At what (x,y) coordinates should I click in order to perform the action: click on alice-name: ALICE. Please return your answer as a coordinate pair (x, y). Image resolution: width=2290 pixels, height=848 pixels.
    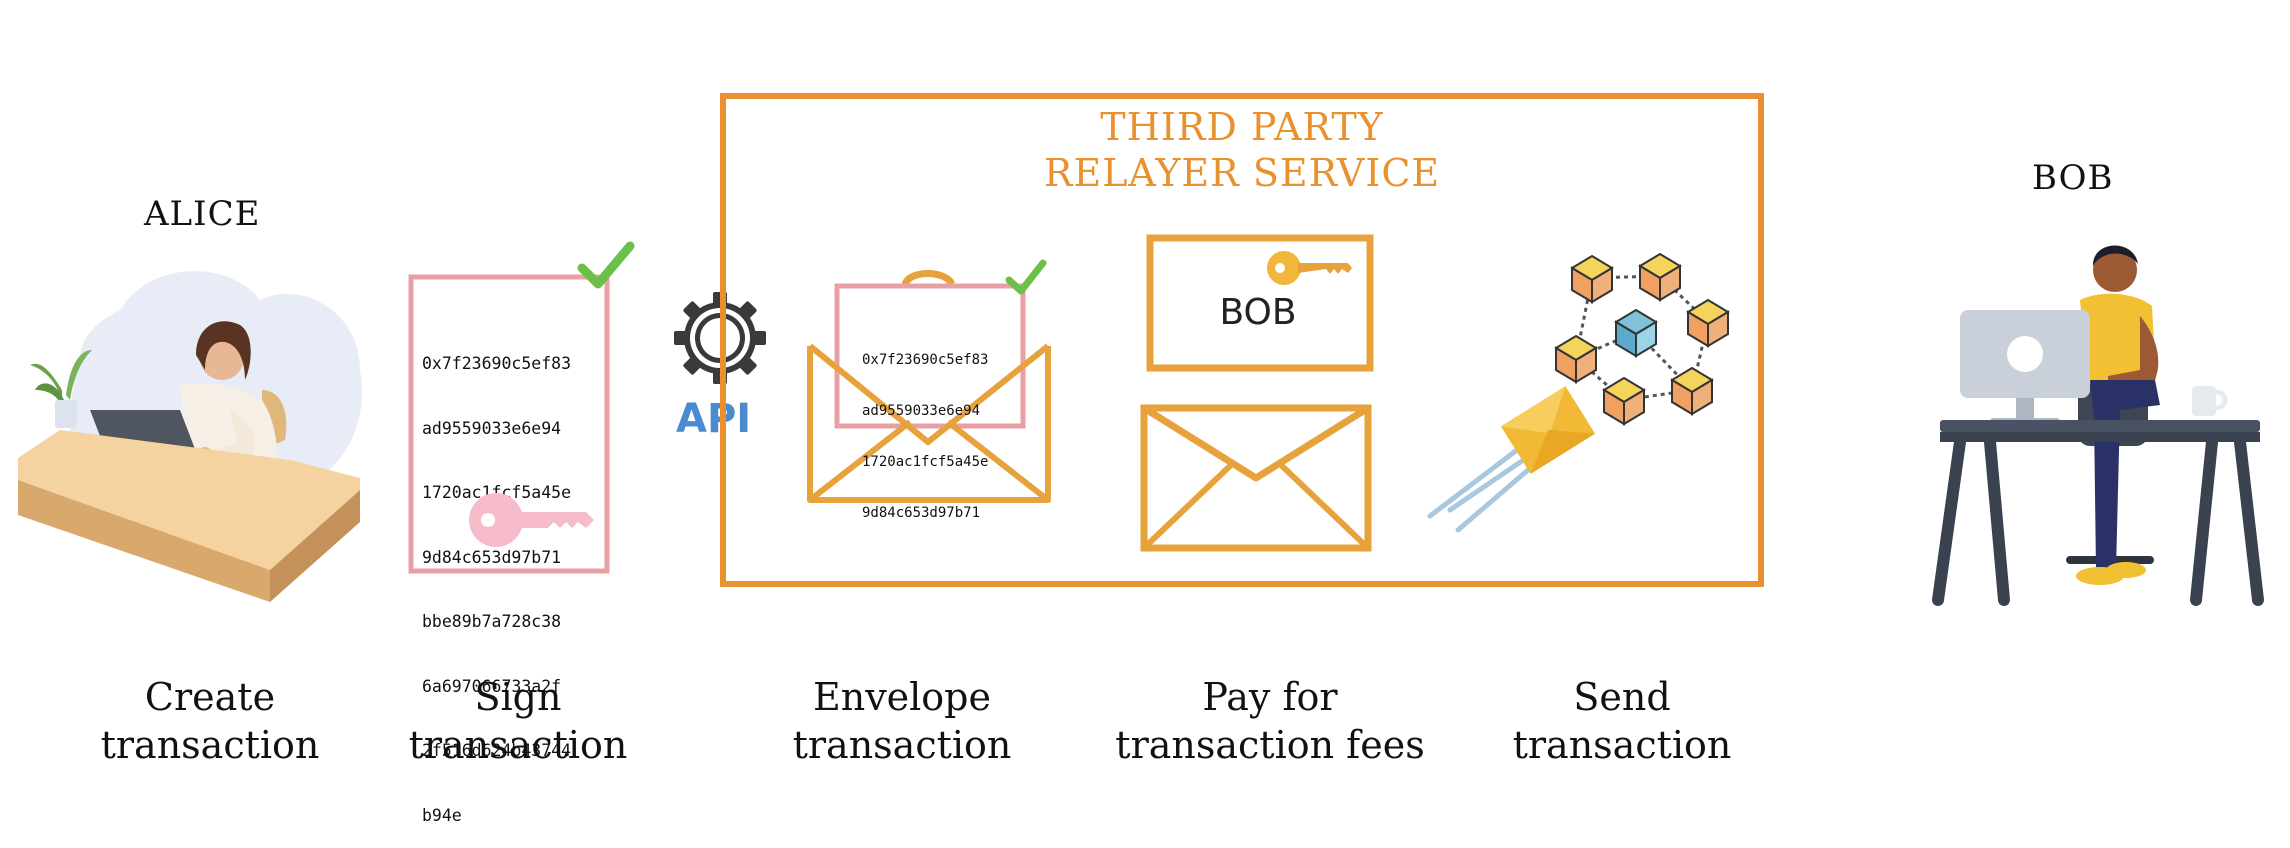
    Looking at the image, I should click on (202, 214).